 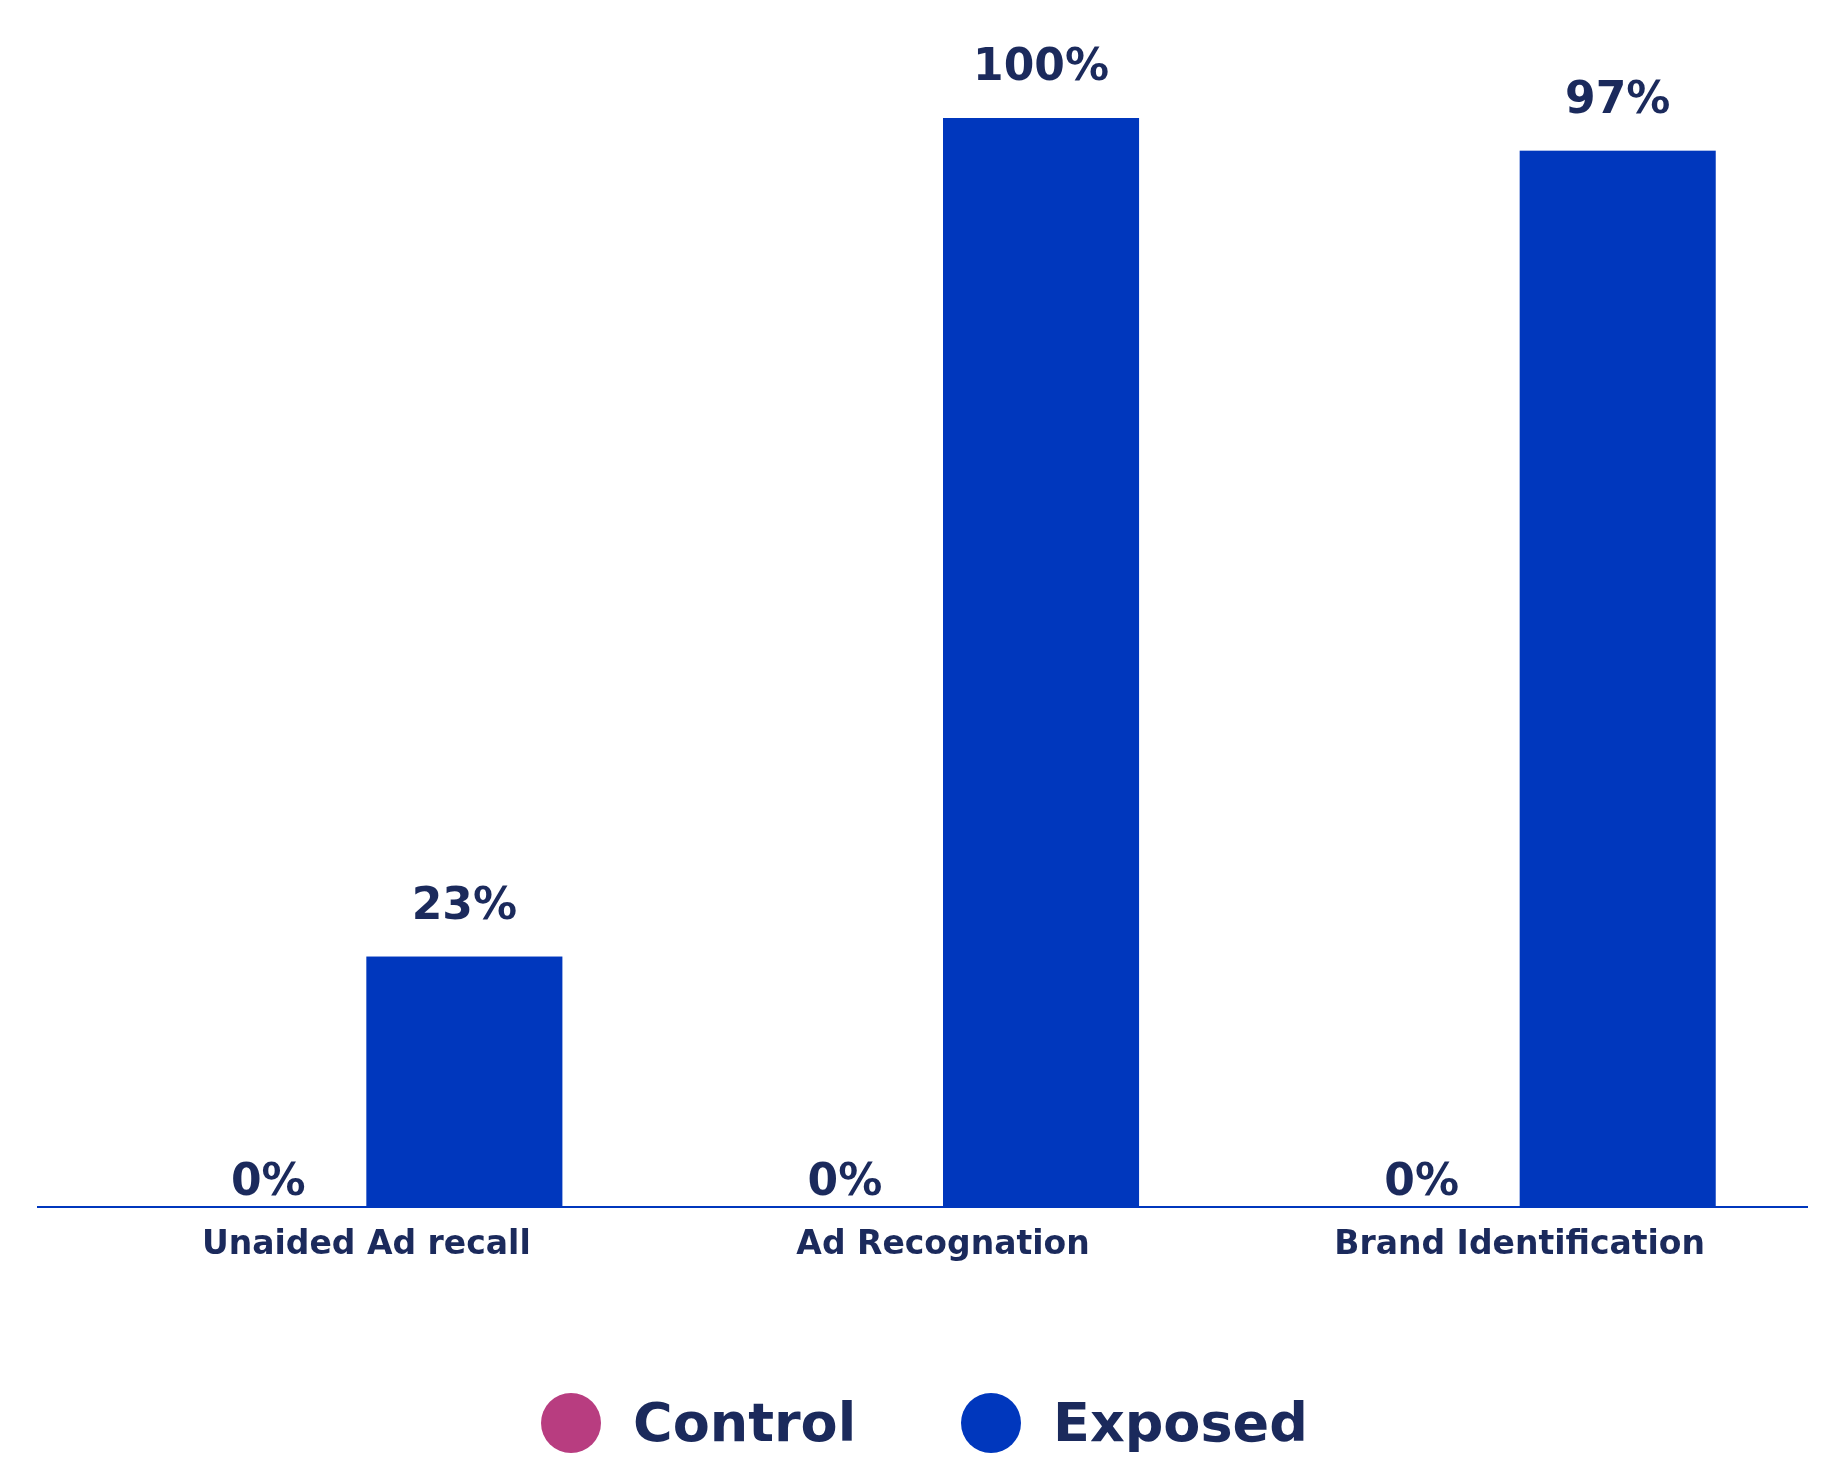 I want to click on data-label: 97%, so click(x=1618, y=97).